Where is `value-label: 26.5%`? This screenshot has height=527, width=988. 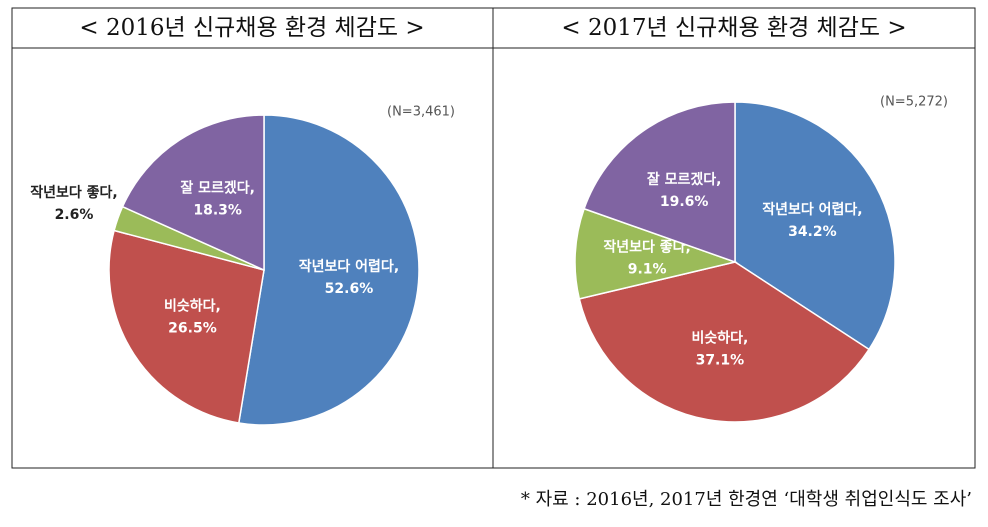
value-label: 26.5% is located at coordinates (192, 328).